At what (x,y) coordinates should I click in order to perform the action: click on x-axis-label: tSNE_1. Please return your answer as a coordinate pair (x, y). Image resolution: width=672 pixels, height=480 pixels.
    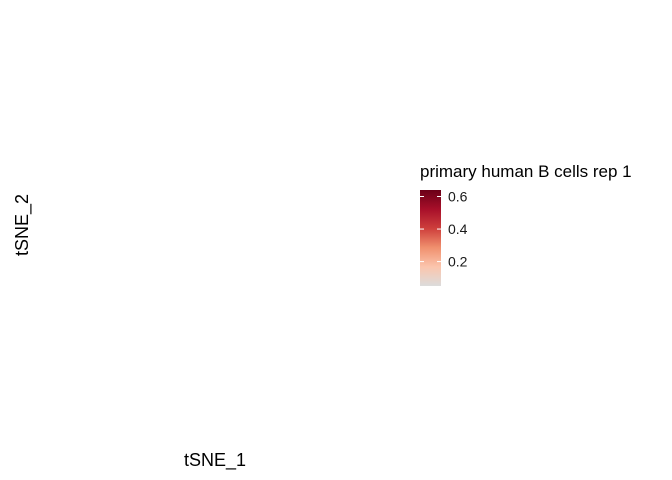
    Looking at the image, I should click on (215, 460).